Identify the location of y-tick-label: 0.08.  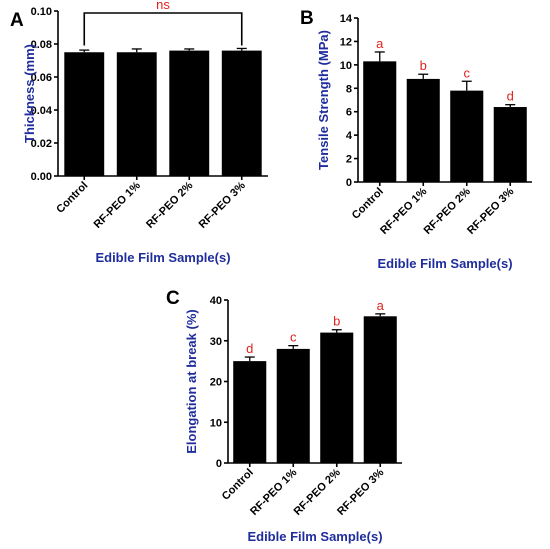
(41, 45).